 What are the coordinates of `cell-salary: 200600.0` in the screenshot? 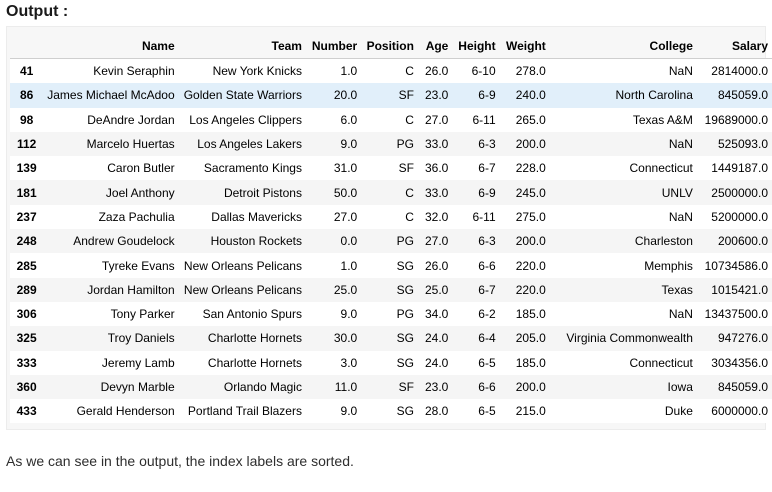 It's located at (742, 241).